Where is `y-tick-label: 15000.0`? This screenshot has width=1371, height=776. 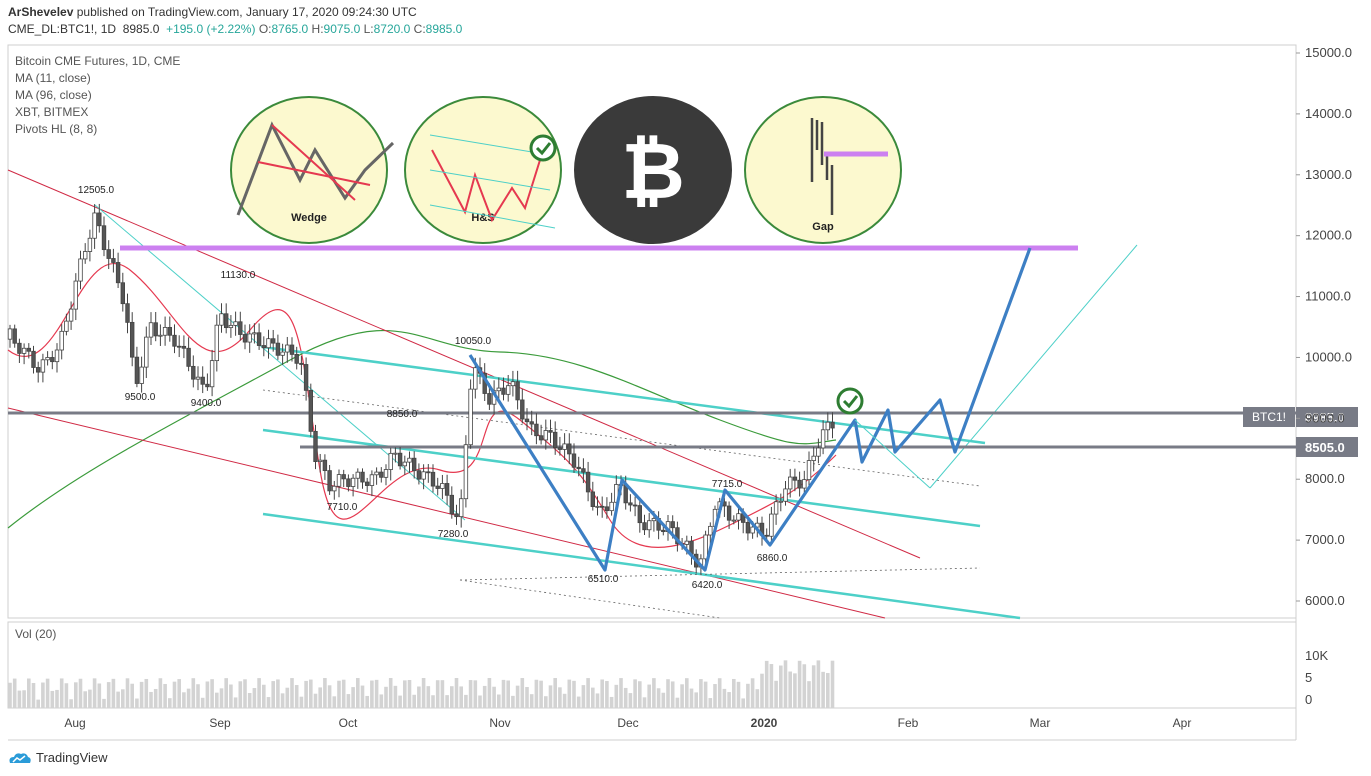 y-tick-label: 15000.0 is located at coordinates (1328, 52).